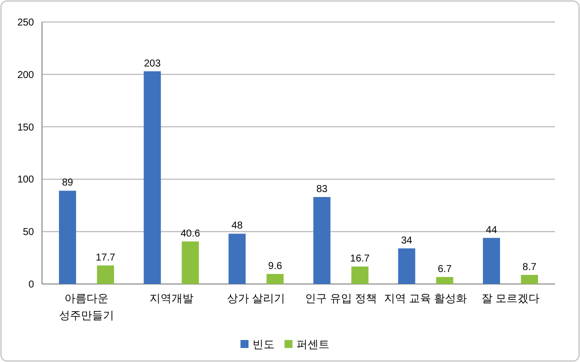  What do you see at coordinates (407, 240) in the screenshot?
I see `data-label: 34` at bounding box center [407, 240].